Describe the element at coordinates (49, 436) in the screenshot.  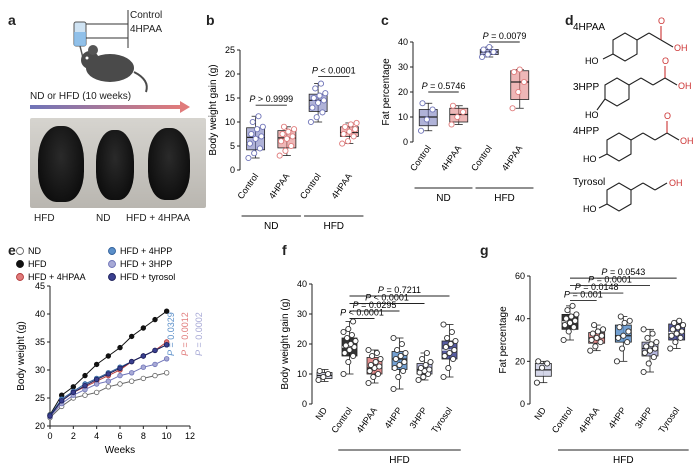
I see `x-tick-label: 0` at that location.